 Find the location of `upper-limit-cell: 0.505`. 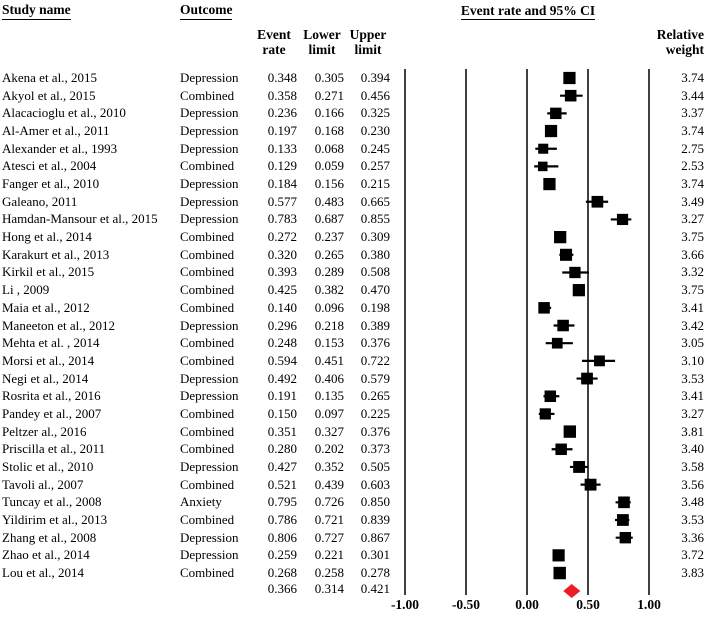

upper-limit-cell: 0.505 is located at coordinates (375, 466).